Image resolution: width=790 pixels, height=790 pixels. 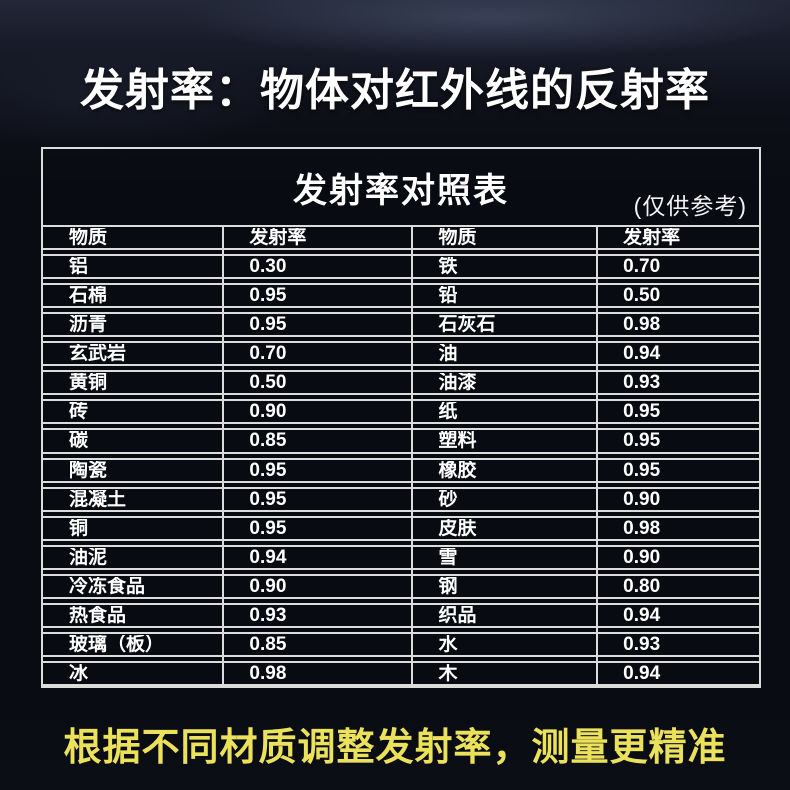 What do you see at coordinates (98, 499) in the screenshot?
I see `material-cell: 混凝土` at bounding box center [98, 499].